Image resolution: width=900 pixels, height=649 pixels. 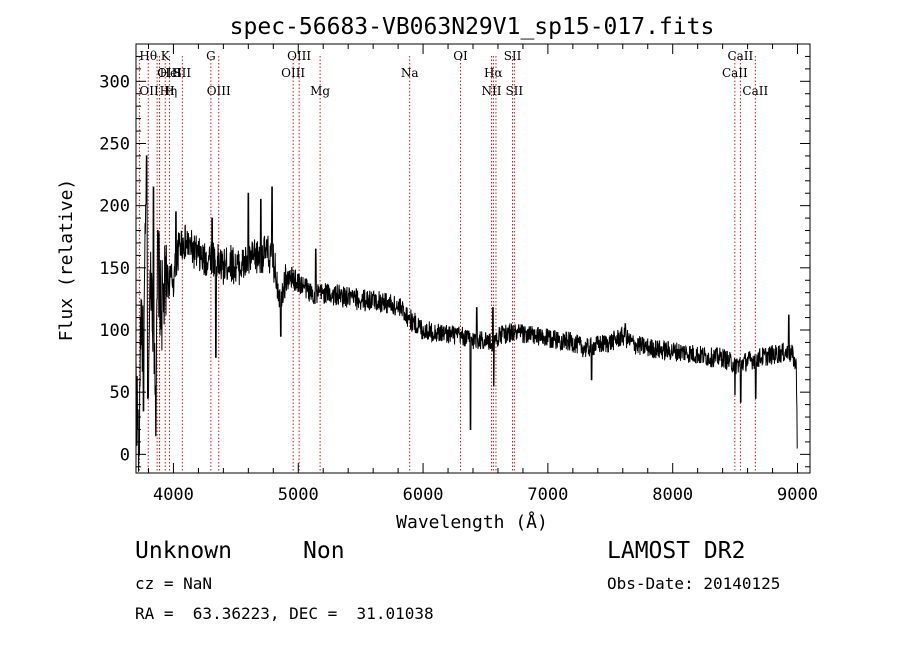 What do you see at coordinates (493, 73) in the screenshot?
I see `emission-line-label: Hα` at bounding box center [493, 73].